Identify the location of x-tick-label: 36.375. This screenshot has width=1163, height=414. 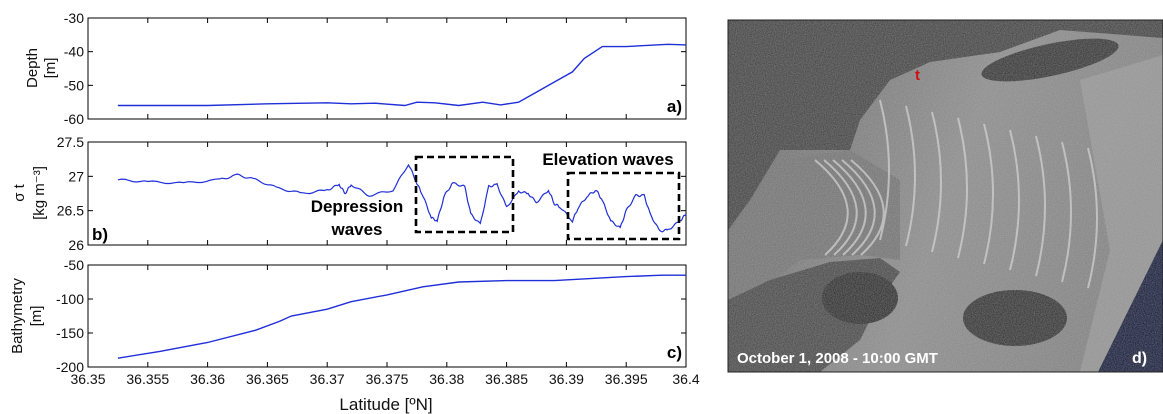
(387, 379).